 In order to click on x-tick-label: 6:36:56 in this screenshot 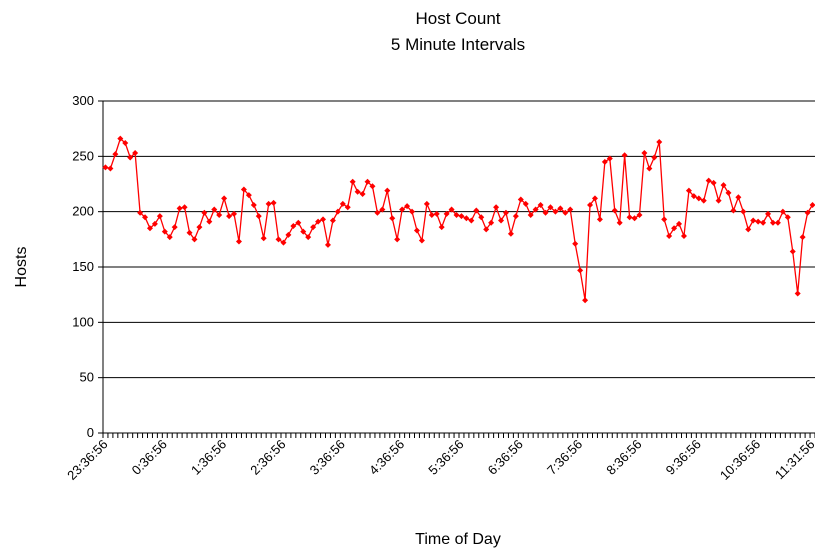, I will do `click(505, 457)`.